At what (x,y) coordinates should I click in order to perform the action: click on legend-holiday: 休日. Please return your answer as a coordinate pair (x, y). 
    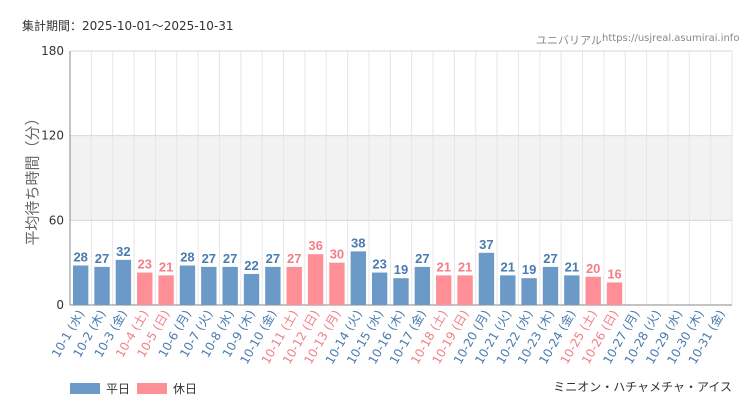
    Looking at the image, I should click on (167, 388).